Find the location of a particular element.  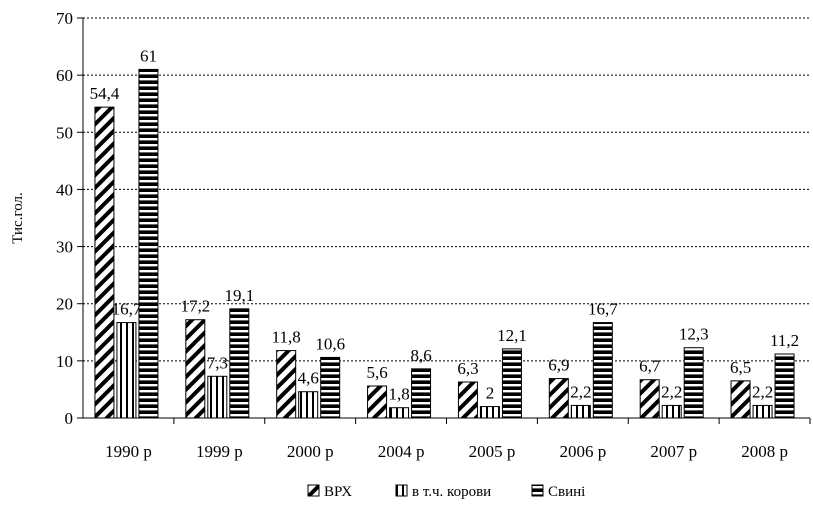

data-label: 2 is located at coordinates (490, 393).